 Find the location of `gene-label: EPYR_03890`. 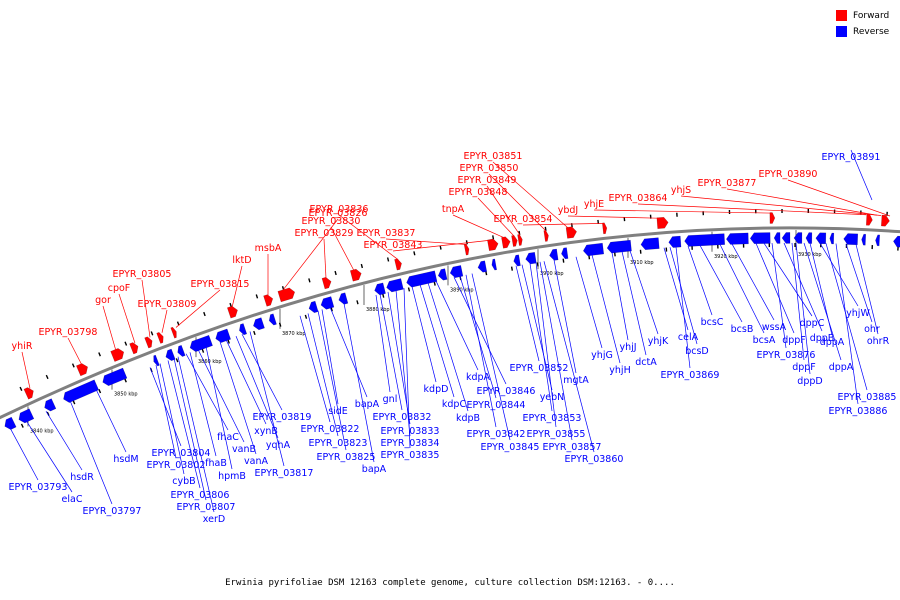

gene-label: EPYR_03890 is located at coordinates (825, 193).